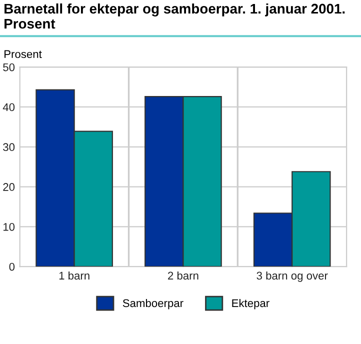 The image size is (361, 344). What do you see at coordinates (9, 147) in the screenshot?
I see `y-tick-label: 30` at bounding box center [9, 147].